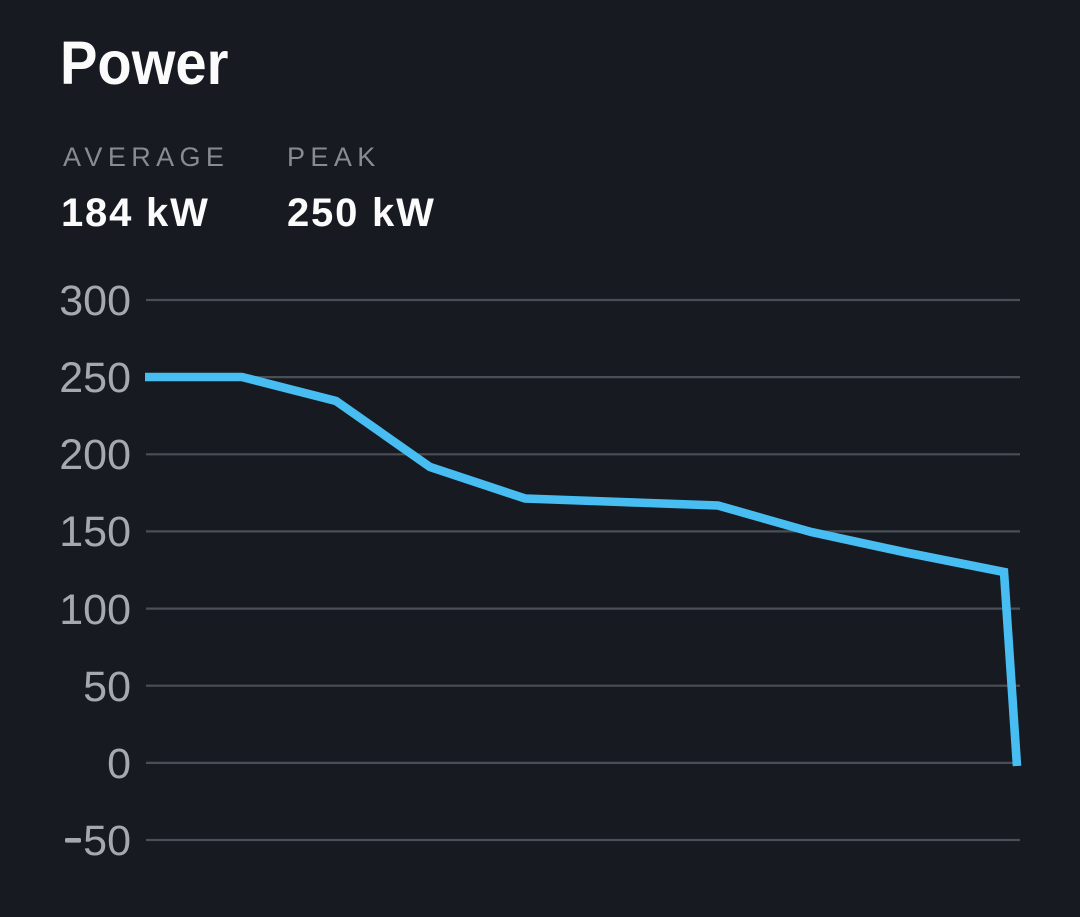 This screenshot has width=1080, height=917. I want to click on svg-text: 250, so click(95, 378).